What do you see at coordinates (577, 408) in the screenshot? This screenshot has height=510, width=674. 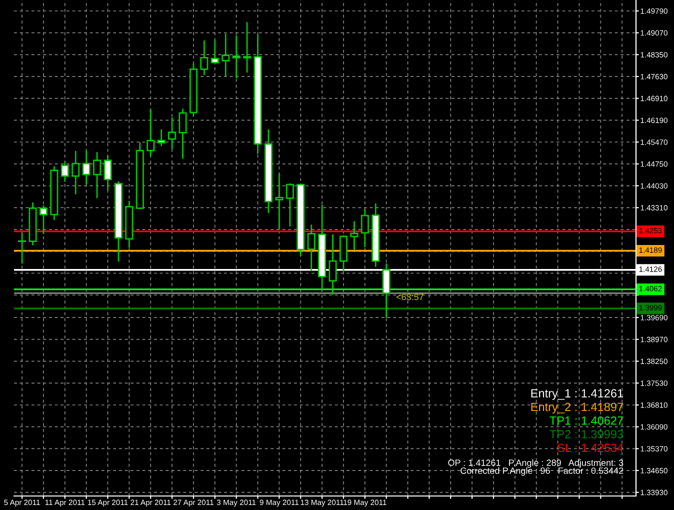 I see `annotation: Entry_2 : 1.41897` at bounding box center [577, 408].